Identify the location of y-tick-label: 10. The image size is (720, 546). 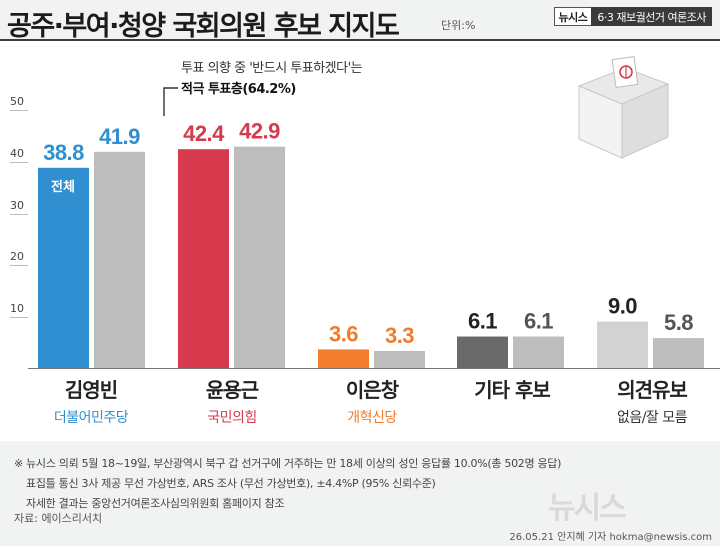
(17, 308).